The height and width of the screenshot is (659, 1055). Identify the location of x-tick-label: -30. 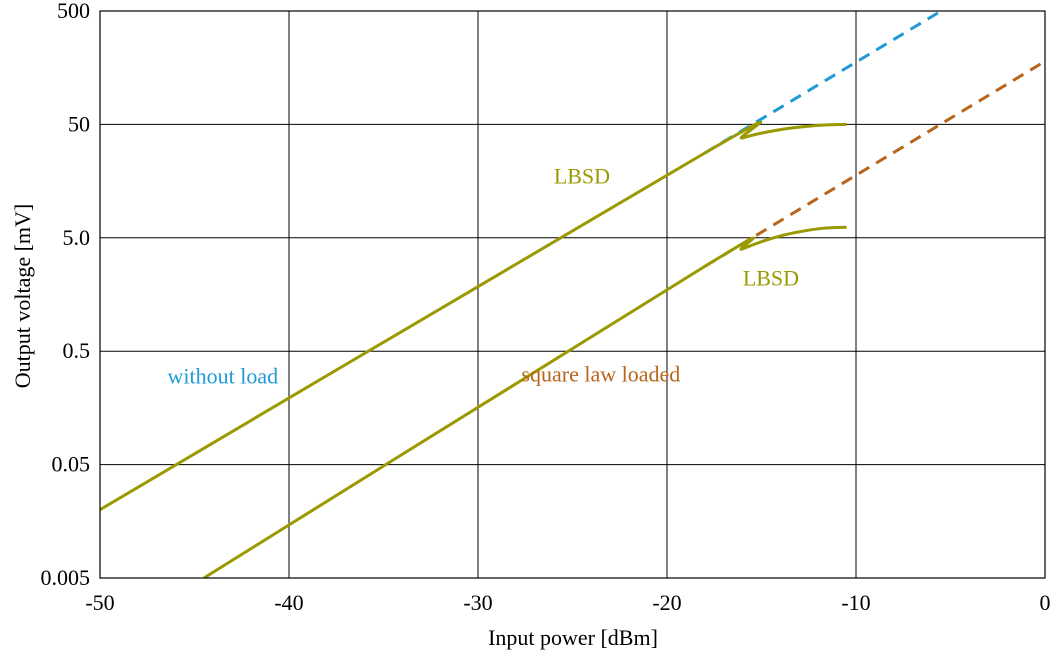
(477, 602).